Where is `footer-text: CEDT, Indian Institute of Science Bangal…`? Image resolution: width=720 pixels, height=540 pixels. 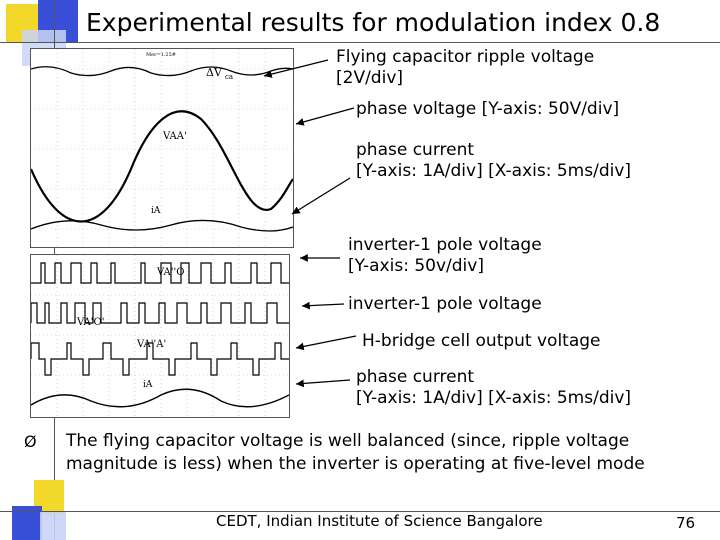
footer-text: CEDT, Indian Institute of Science Bangal… is located at coordinates (379, 521).